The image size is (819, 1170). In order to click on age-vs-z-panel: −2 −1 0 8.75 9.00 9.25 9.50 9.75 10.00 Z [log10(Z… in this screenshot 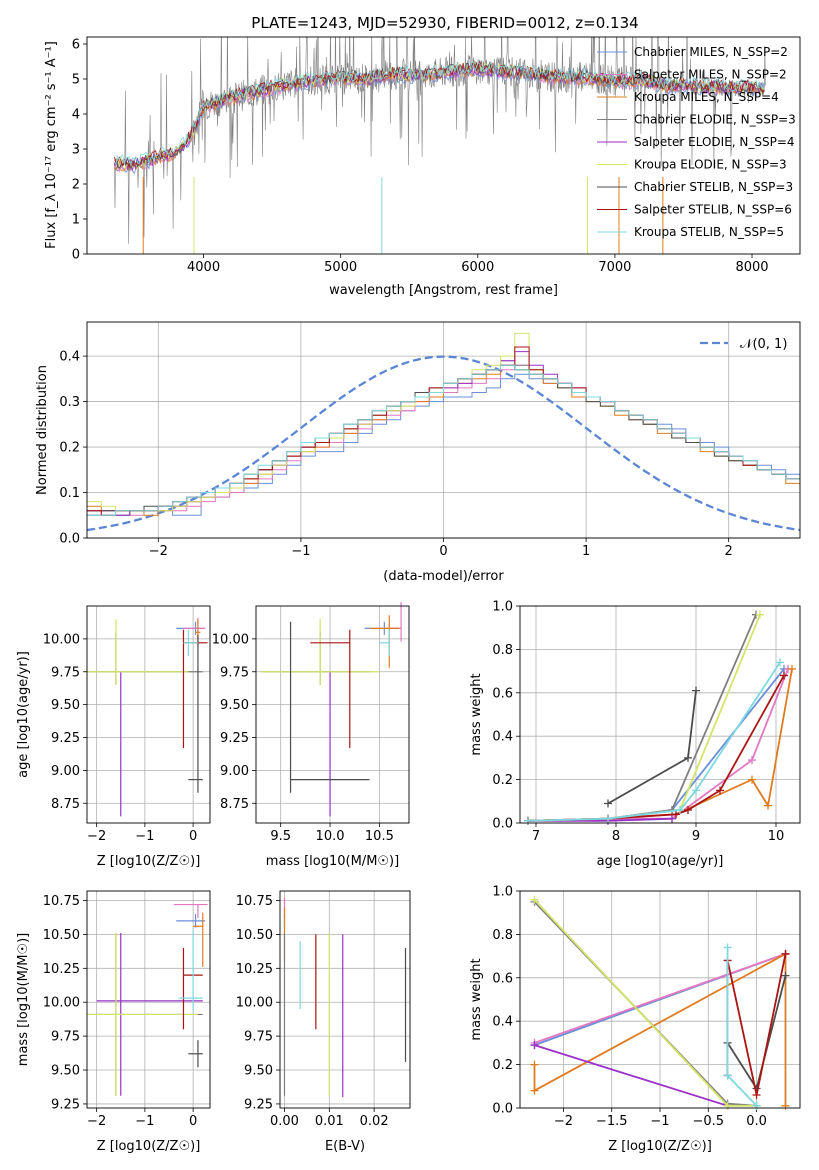, I will do `click(113, 737)`.